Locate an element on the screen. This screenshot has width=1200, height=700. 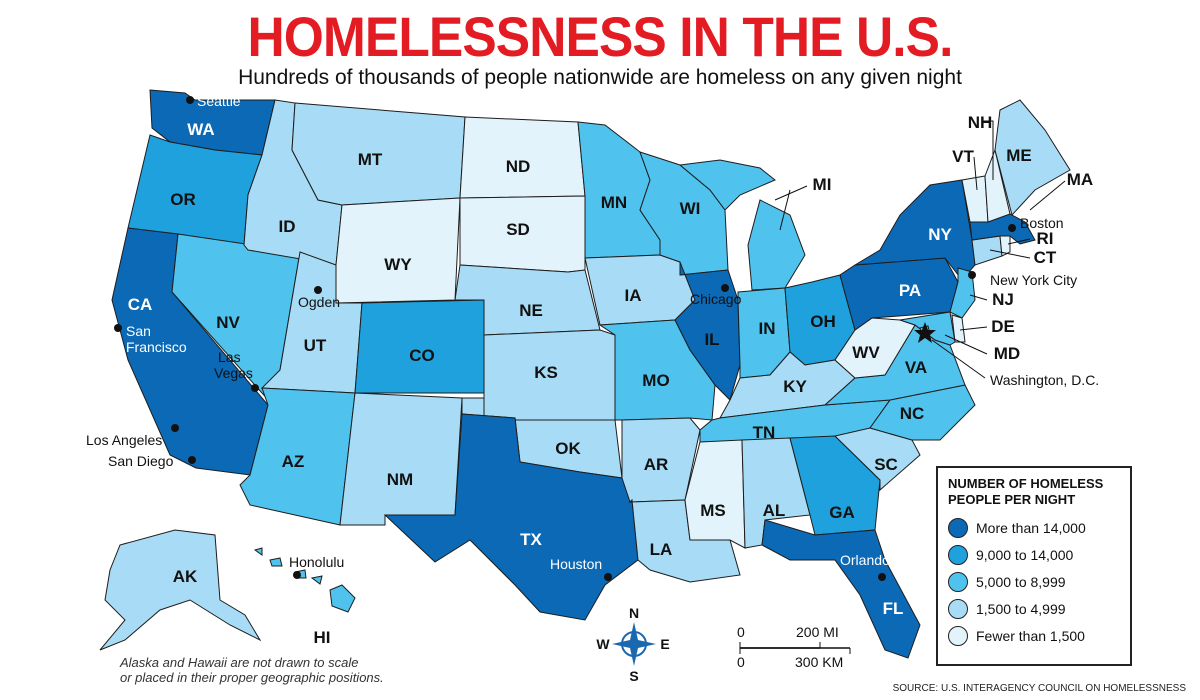
label-mn: MN is located at coordinates (614, 202).